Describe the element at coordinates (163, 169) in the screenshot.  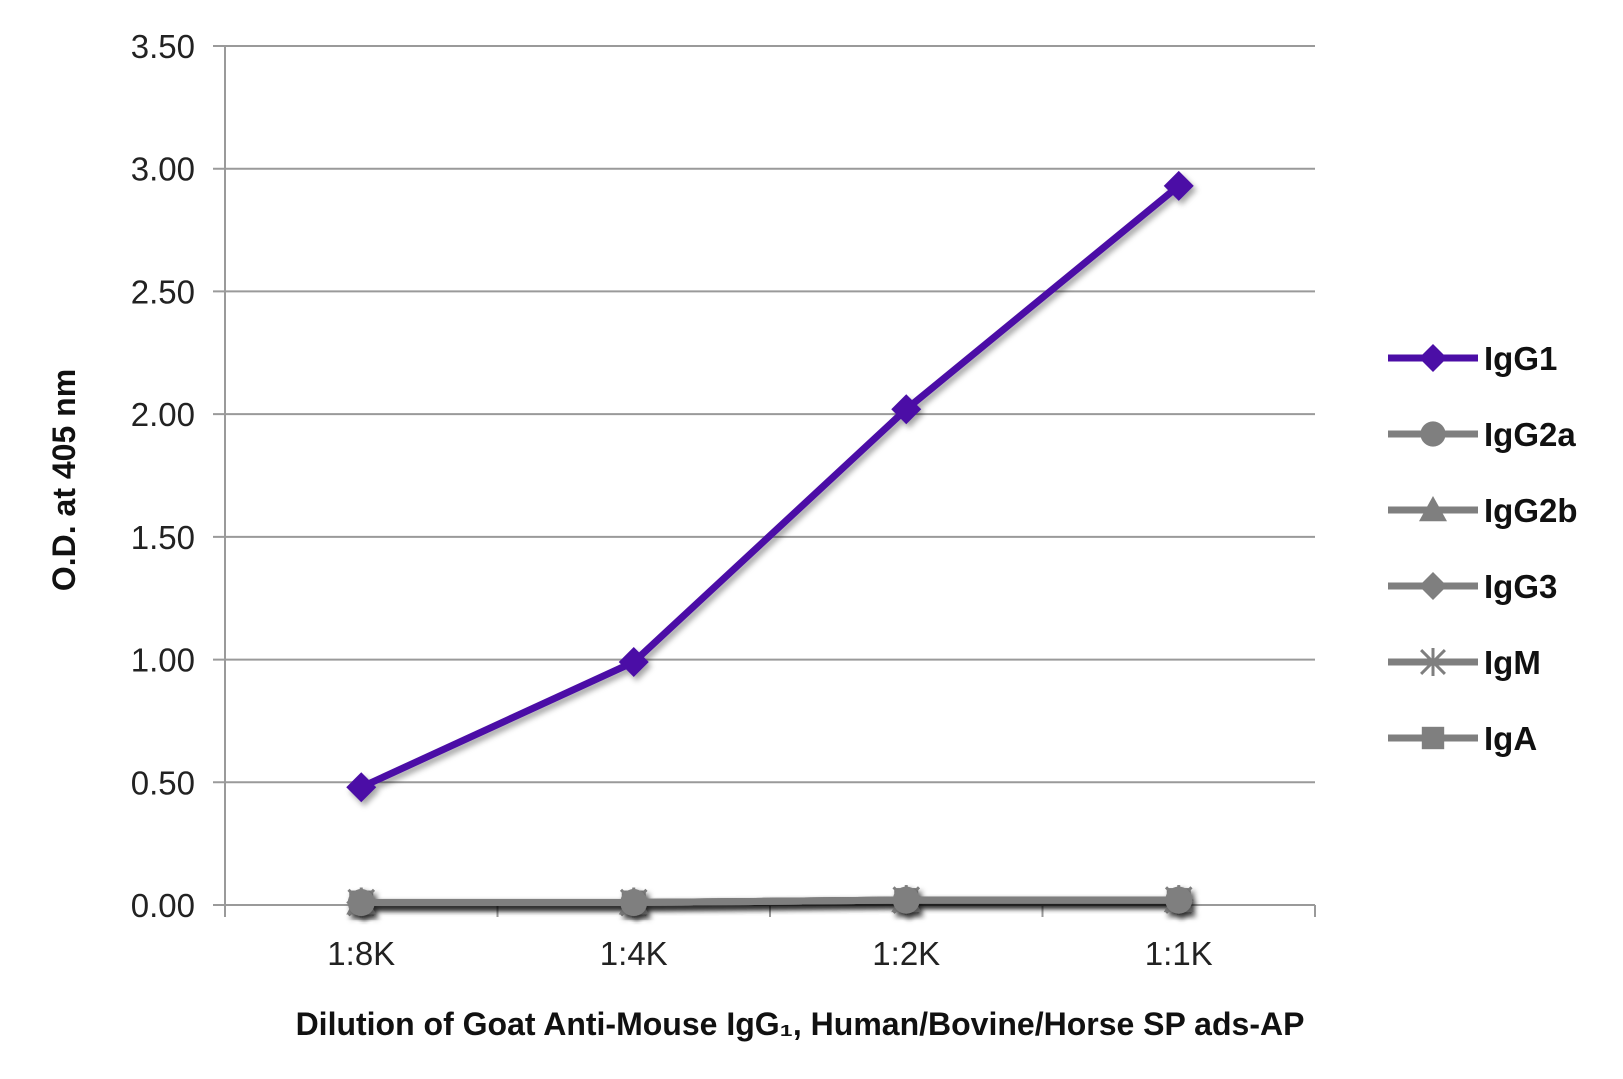
I see `y-tick-label: 3.00` at that location.